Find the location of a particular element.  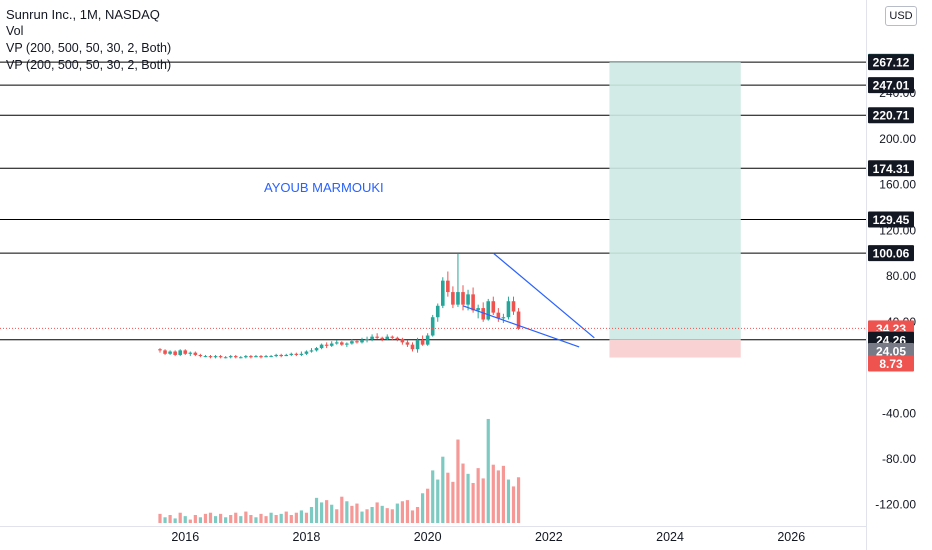

symbol-title: Sunrun Inc., 1M, NASDAQ is located at coordinates (83, 14).